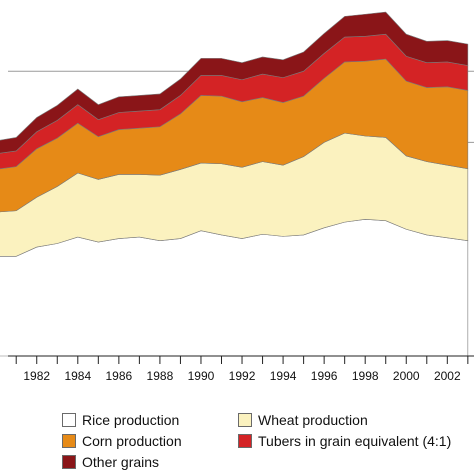 Image resolution: width=474 pixels, height=474 pixels. What do you see at coordinates (121, 462) in the screenshot?
I see `legend-label: Other grains` at bounding box center [121, 462].